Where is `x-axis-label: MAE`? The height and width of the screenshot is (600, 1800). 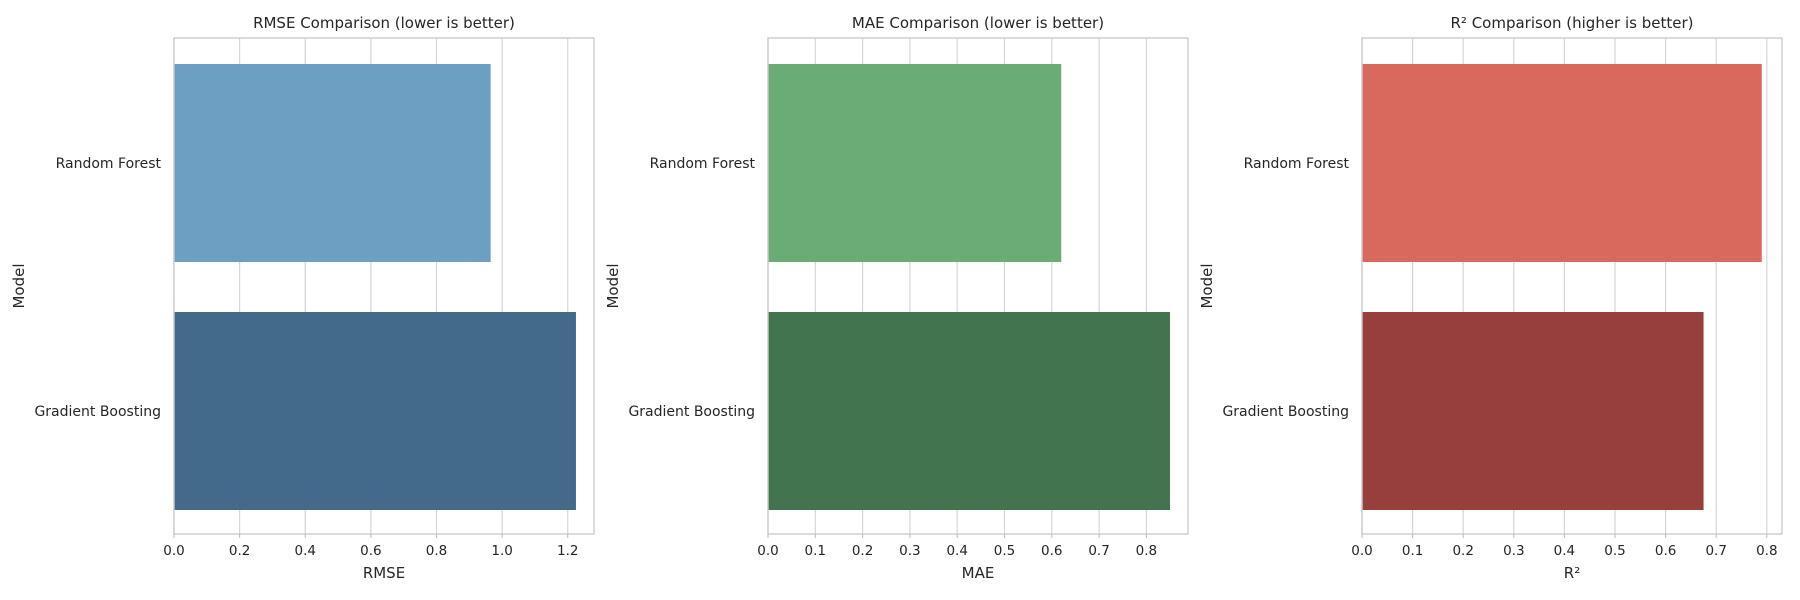
x-axis-label: MAE is located at coordinates (978, 573).